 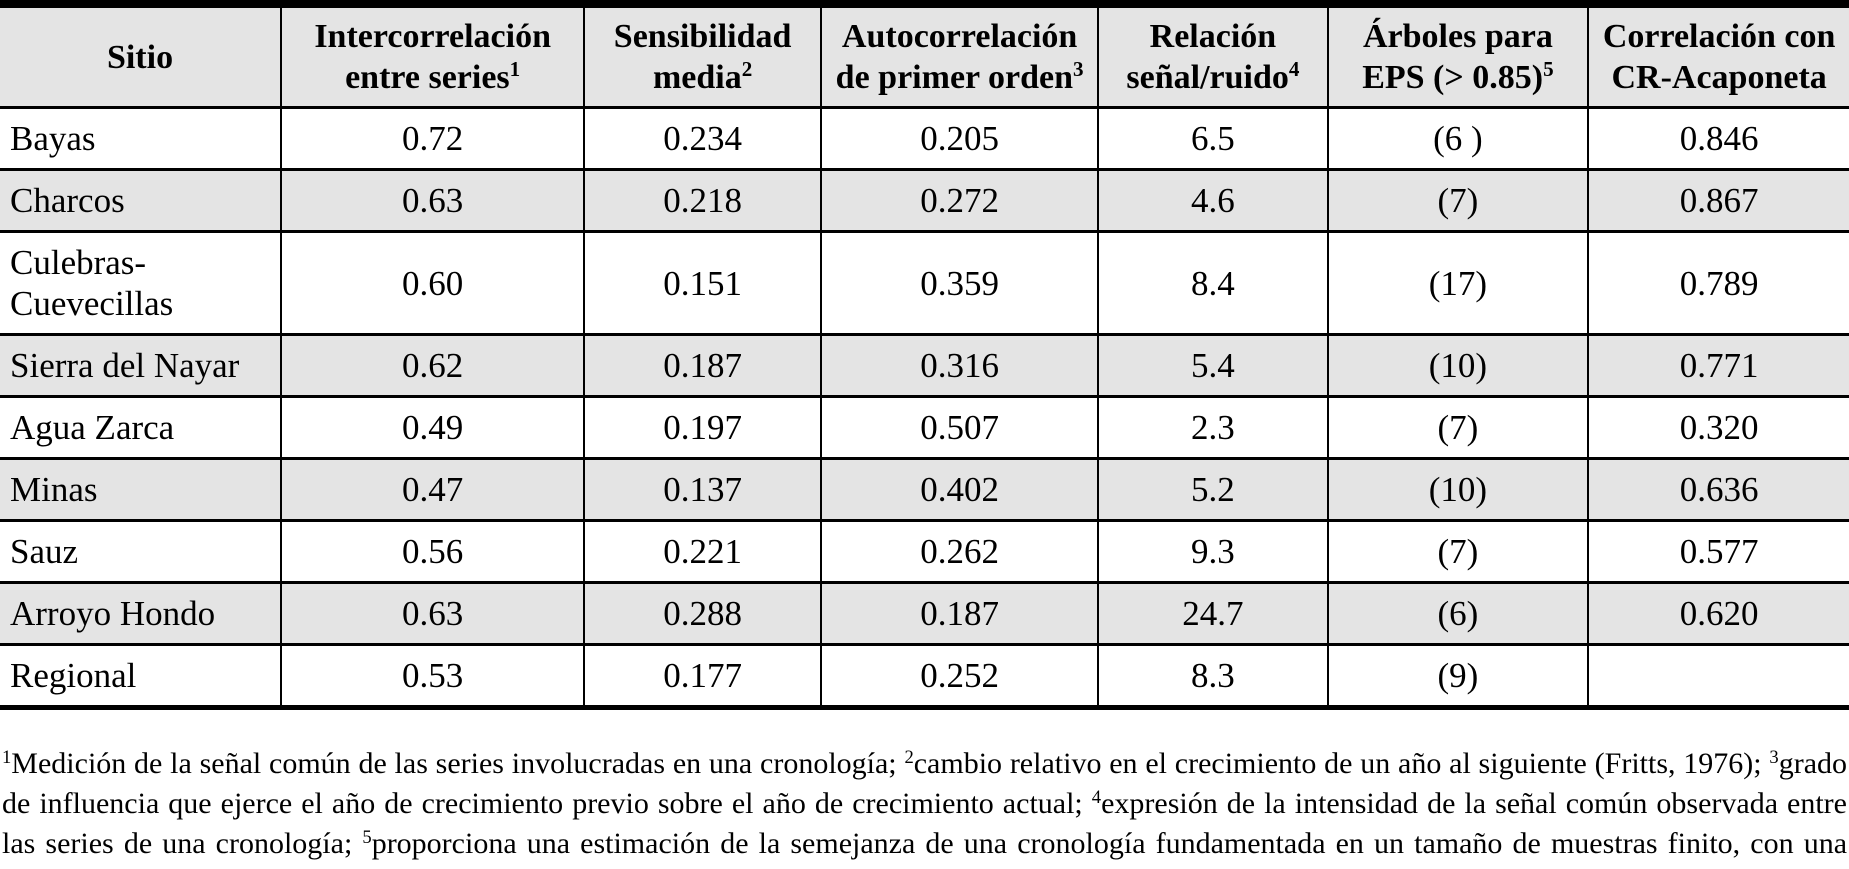 I want to click on table-cell: 0.53, so click(x=432, y=676).